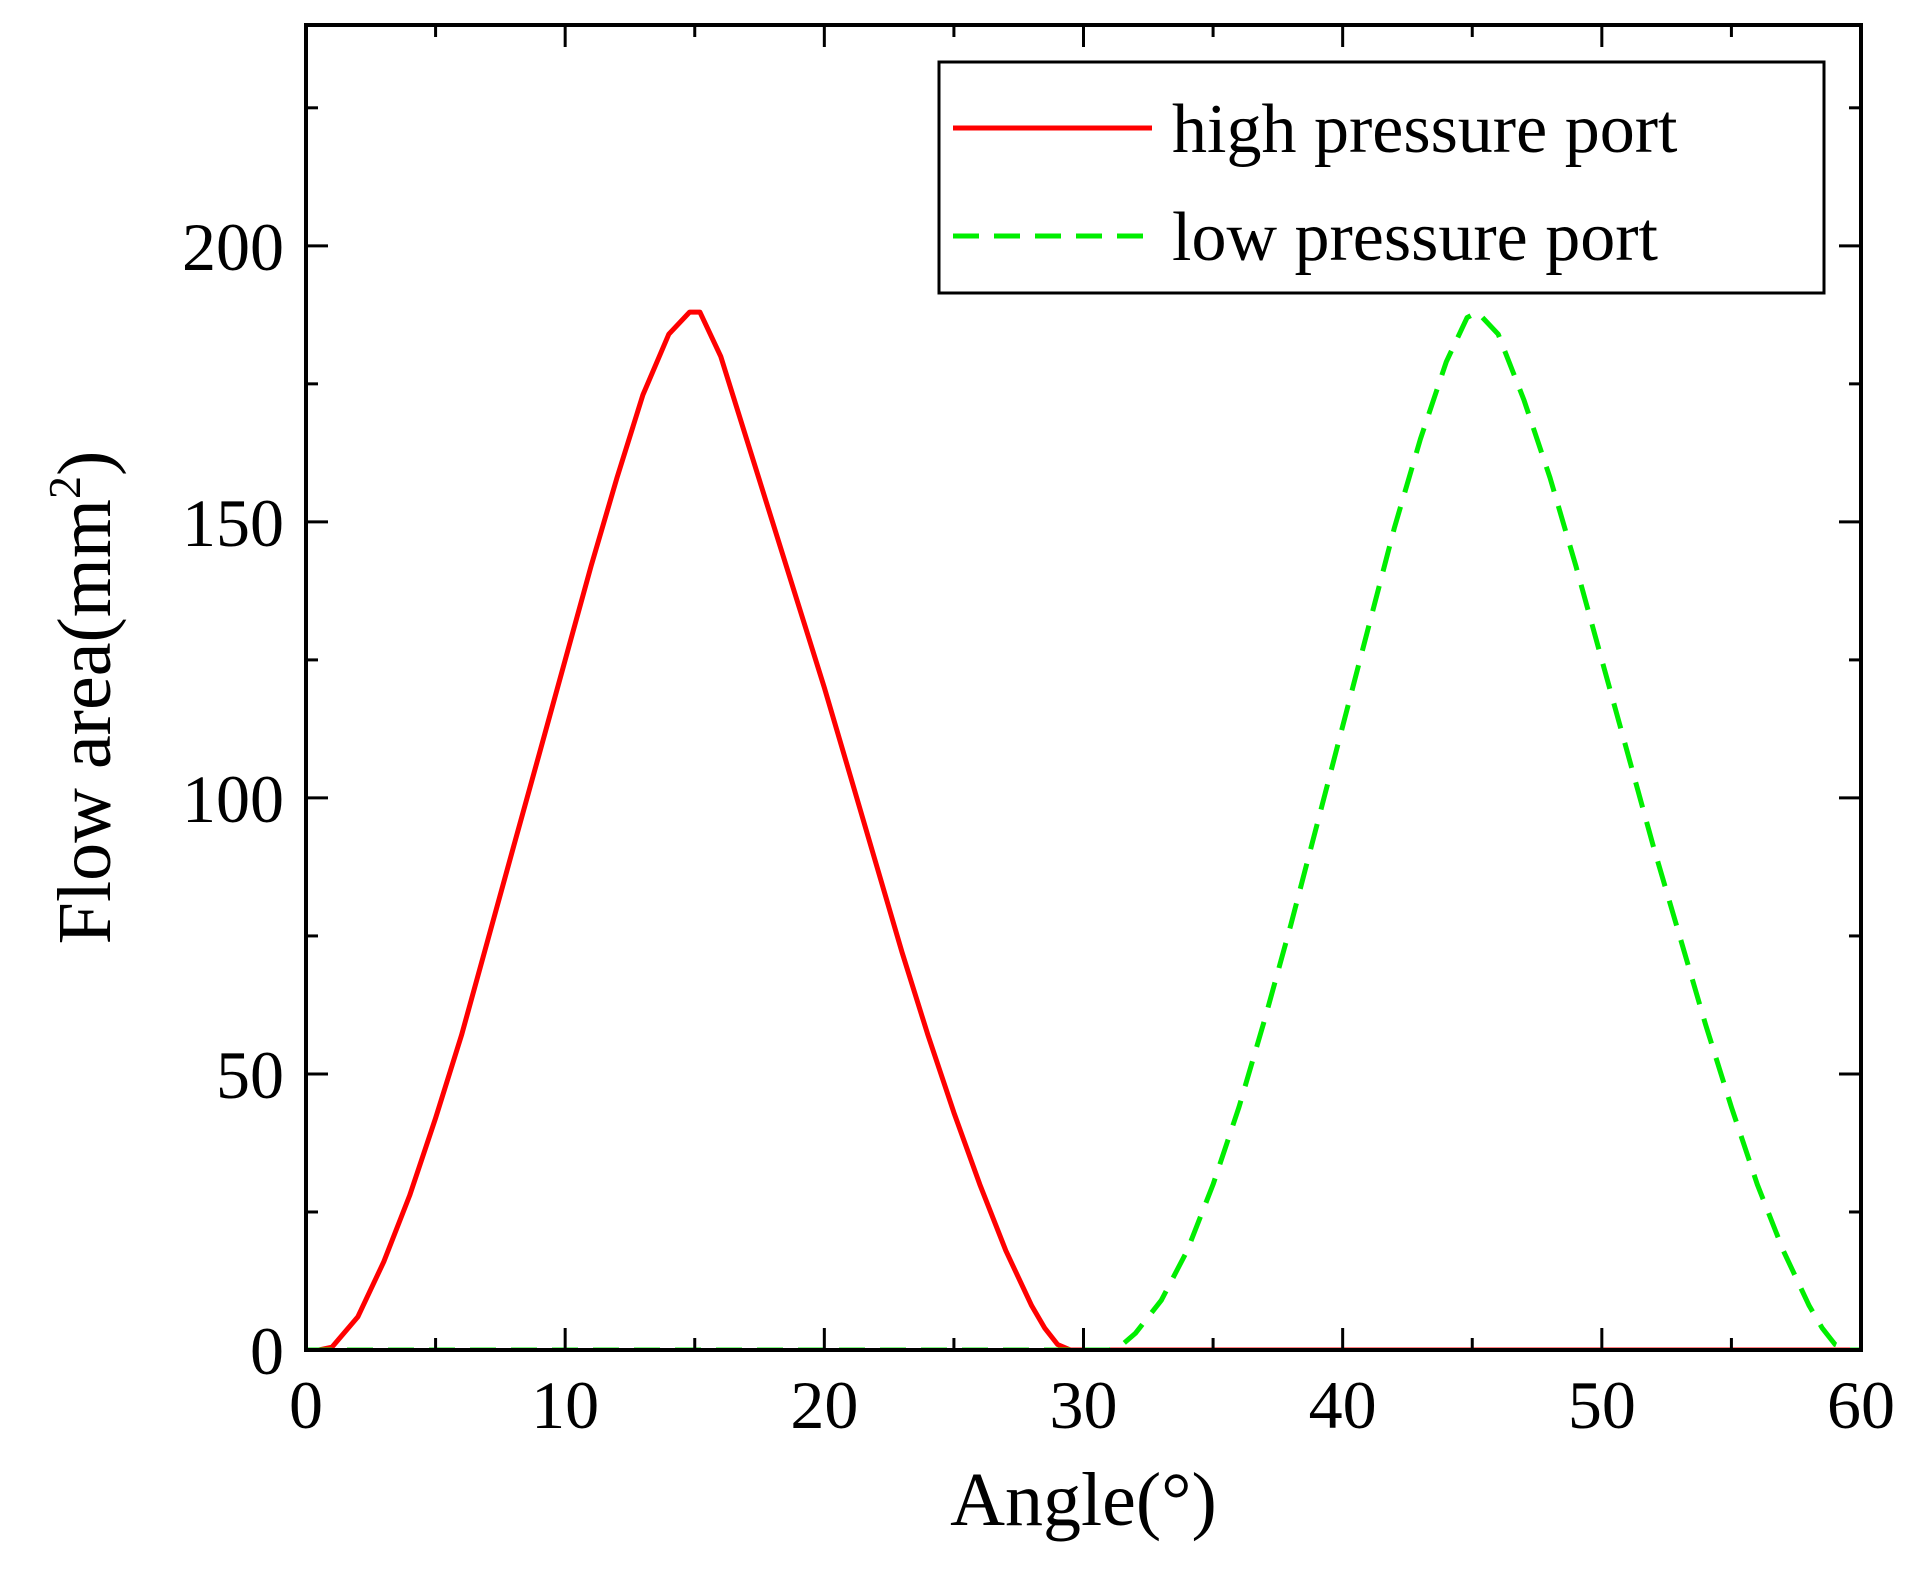 The height and width of the screenshot is (1583, 1916). Describe the element at coordinates (233, 247) in the screenshot. I see `y-tick-label: 200` at that location.